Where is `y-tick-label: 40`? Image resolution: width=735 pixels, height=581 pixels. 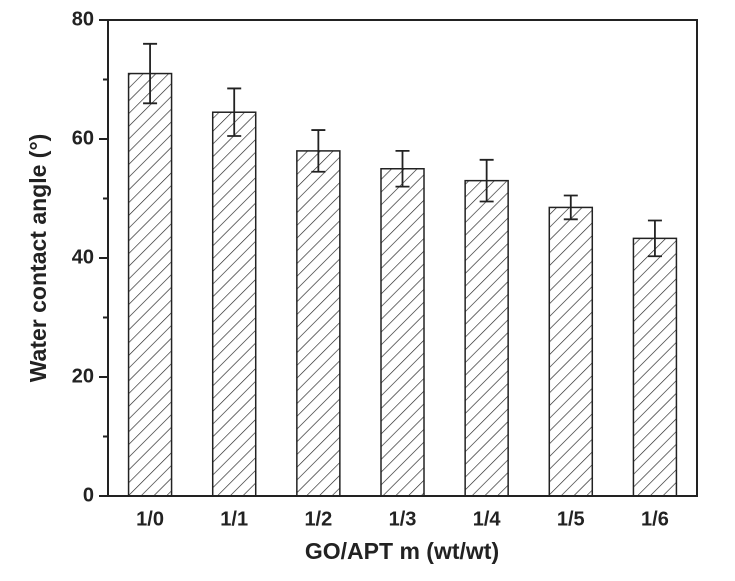
y-tick-label: 40 is located at coordinates (83, 257).